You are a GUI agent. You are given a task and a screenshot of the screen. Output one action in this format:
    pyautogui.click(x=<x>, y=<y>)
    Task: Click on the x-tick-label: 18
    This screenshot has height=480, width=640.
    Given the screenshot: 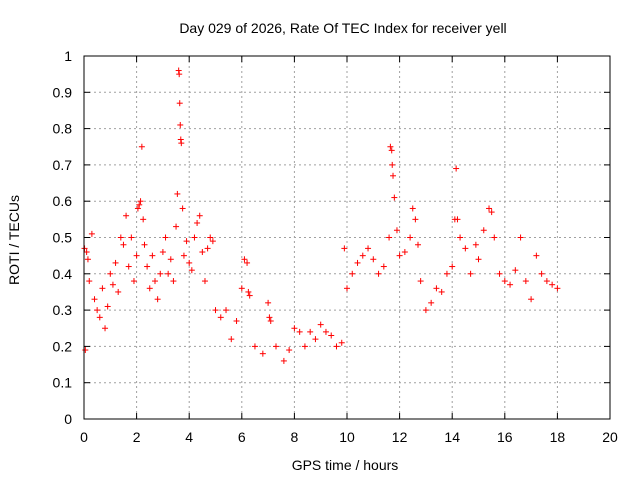 What is the action you would take?
    pyautogui.click(x=558, y=437)
    